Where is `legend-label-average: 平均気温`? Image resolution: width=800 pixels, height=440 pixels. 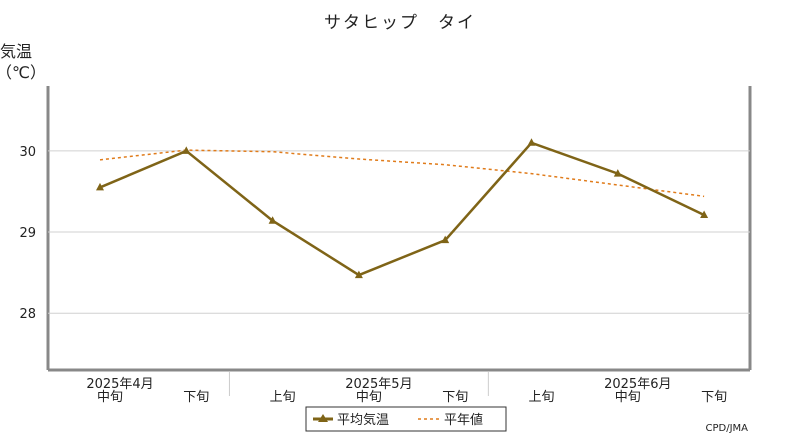 legend-label-average: 平均気温 is located at coordinates (363, 420).